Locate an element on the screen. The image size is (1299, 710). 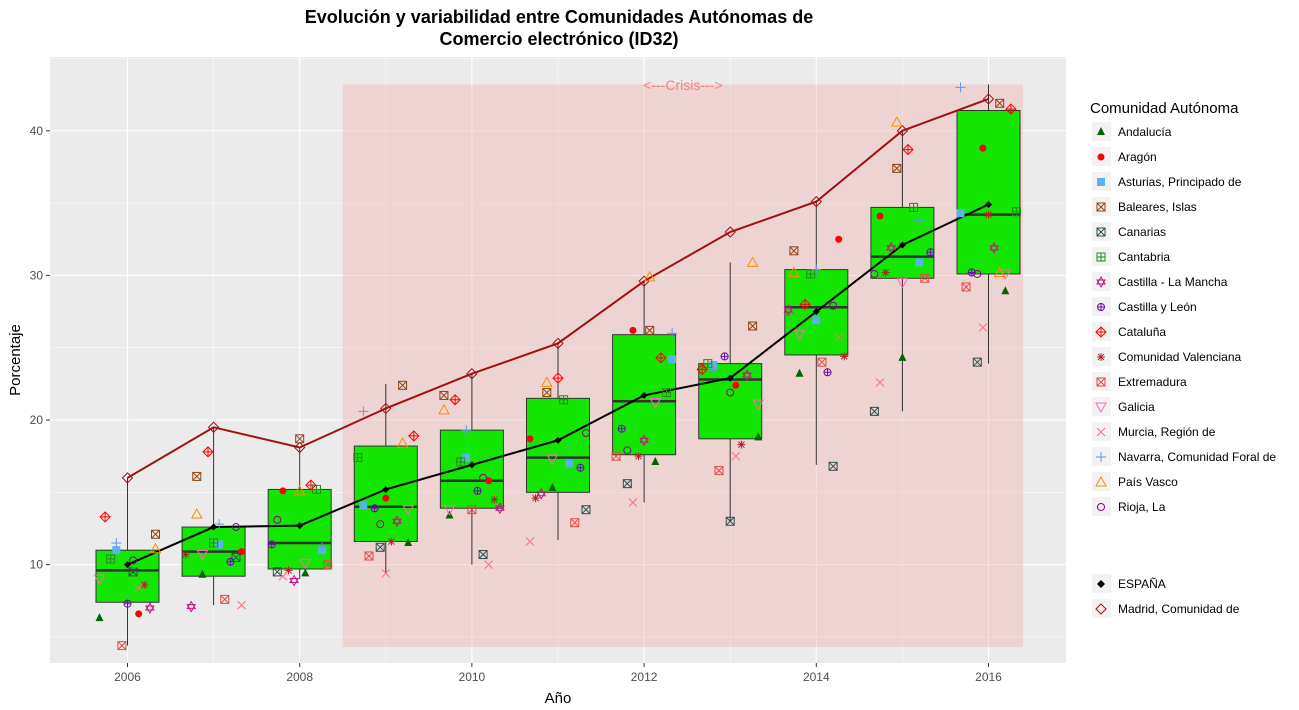
chart-title-line2: Comercio electrónico (ID32) is located at coordinates (558, 39).